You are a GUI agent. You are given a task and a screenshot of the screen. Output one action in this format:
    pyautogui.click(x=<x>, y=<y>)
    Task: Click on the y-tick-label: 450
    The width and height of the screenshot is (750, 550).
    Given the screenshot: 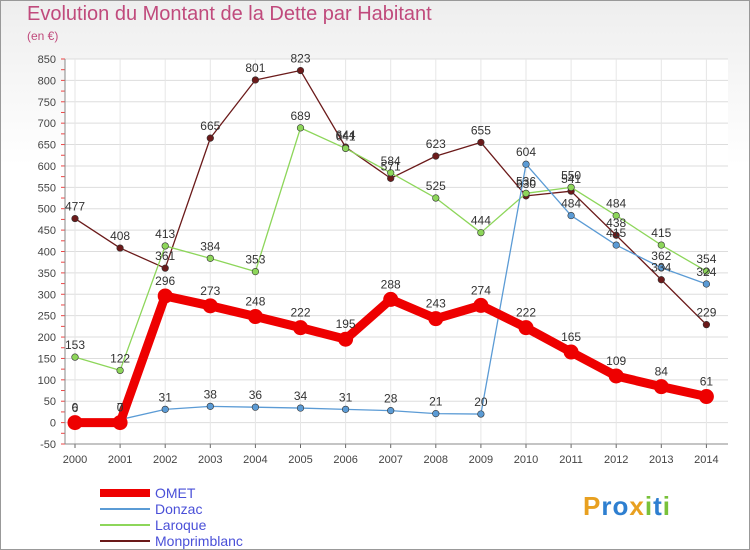 What is the action you would take?
    pyautogui.click(x=47, y=231)
    